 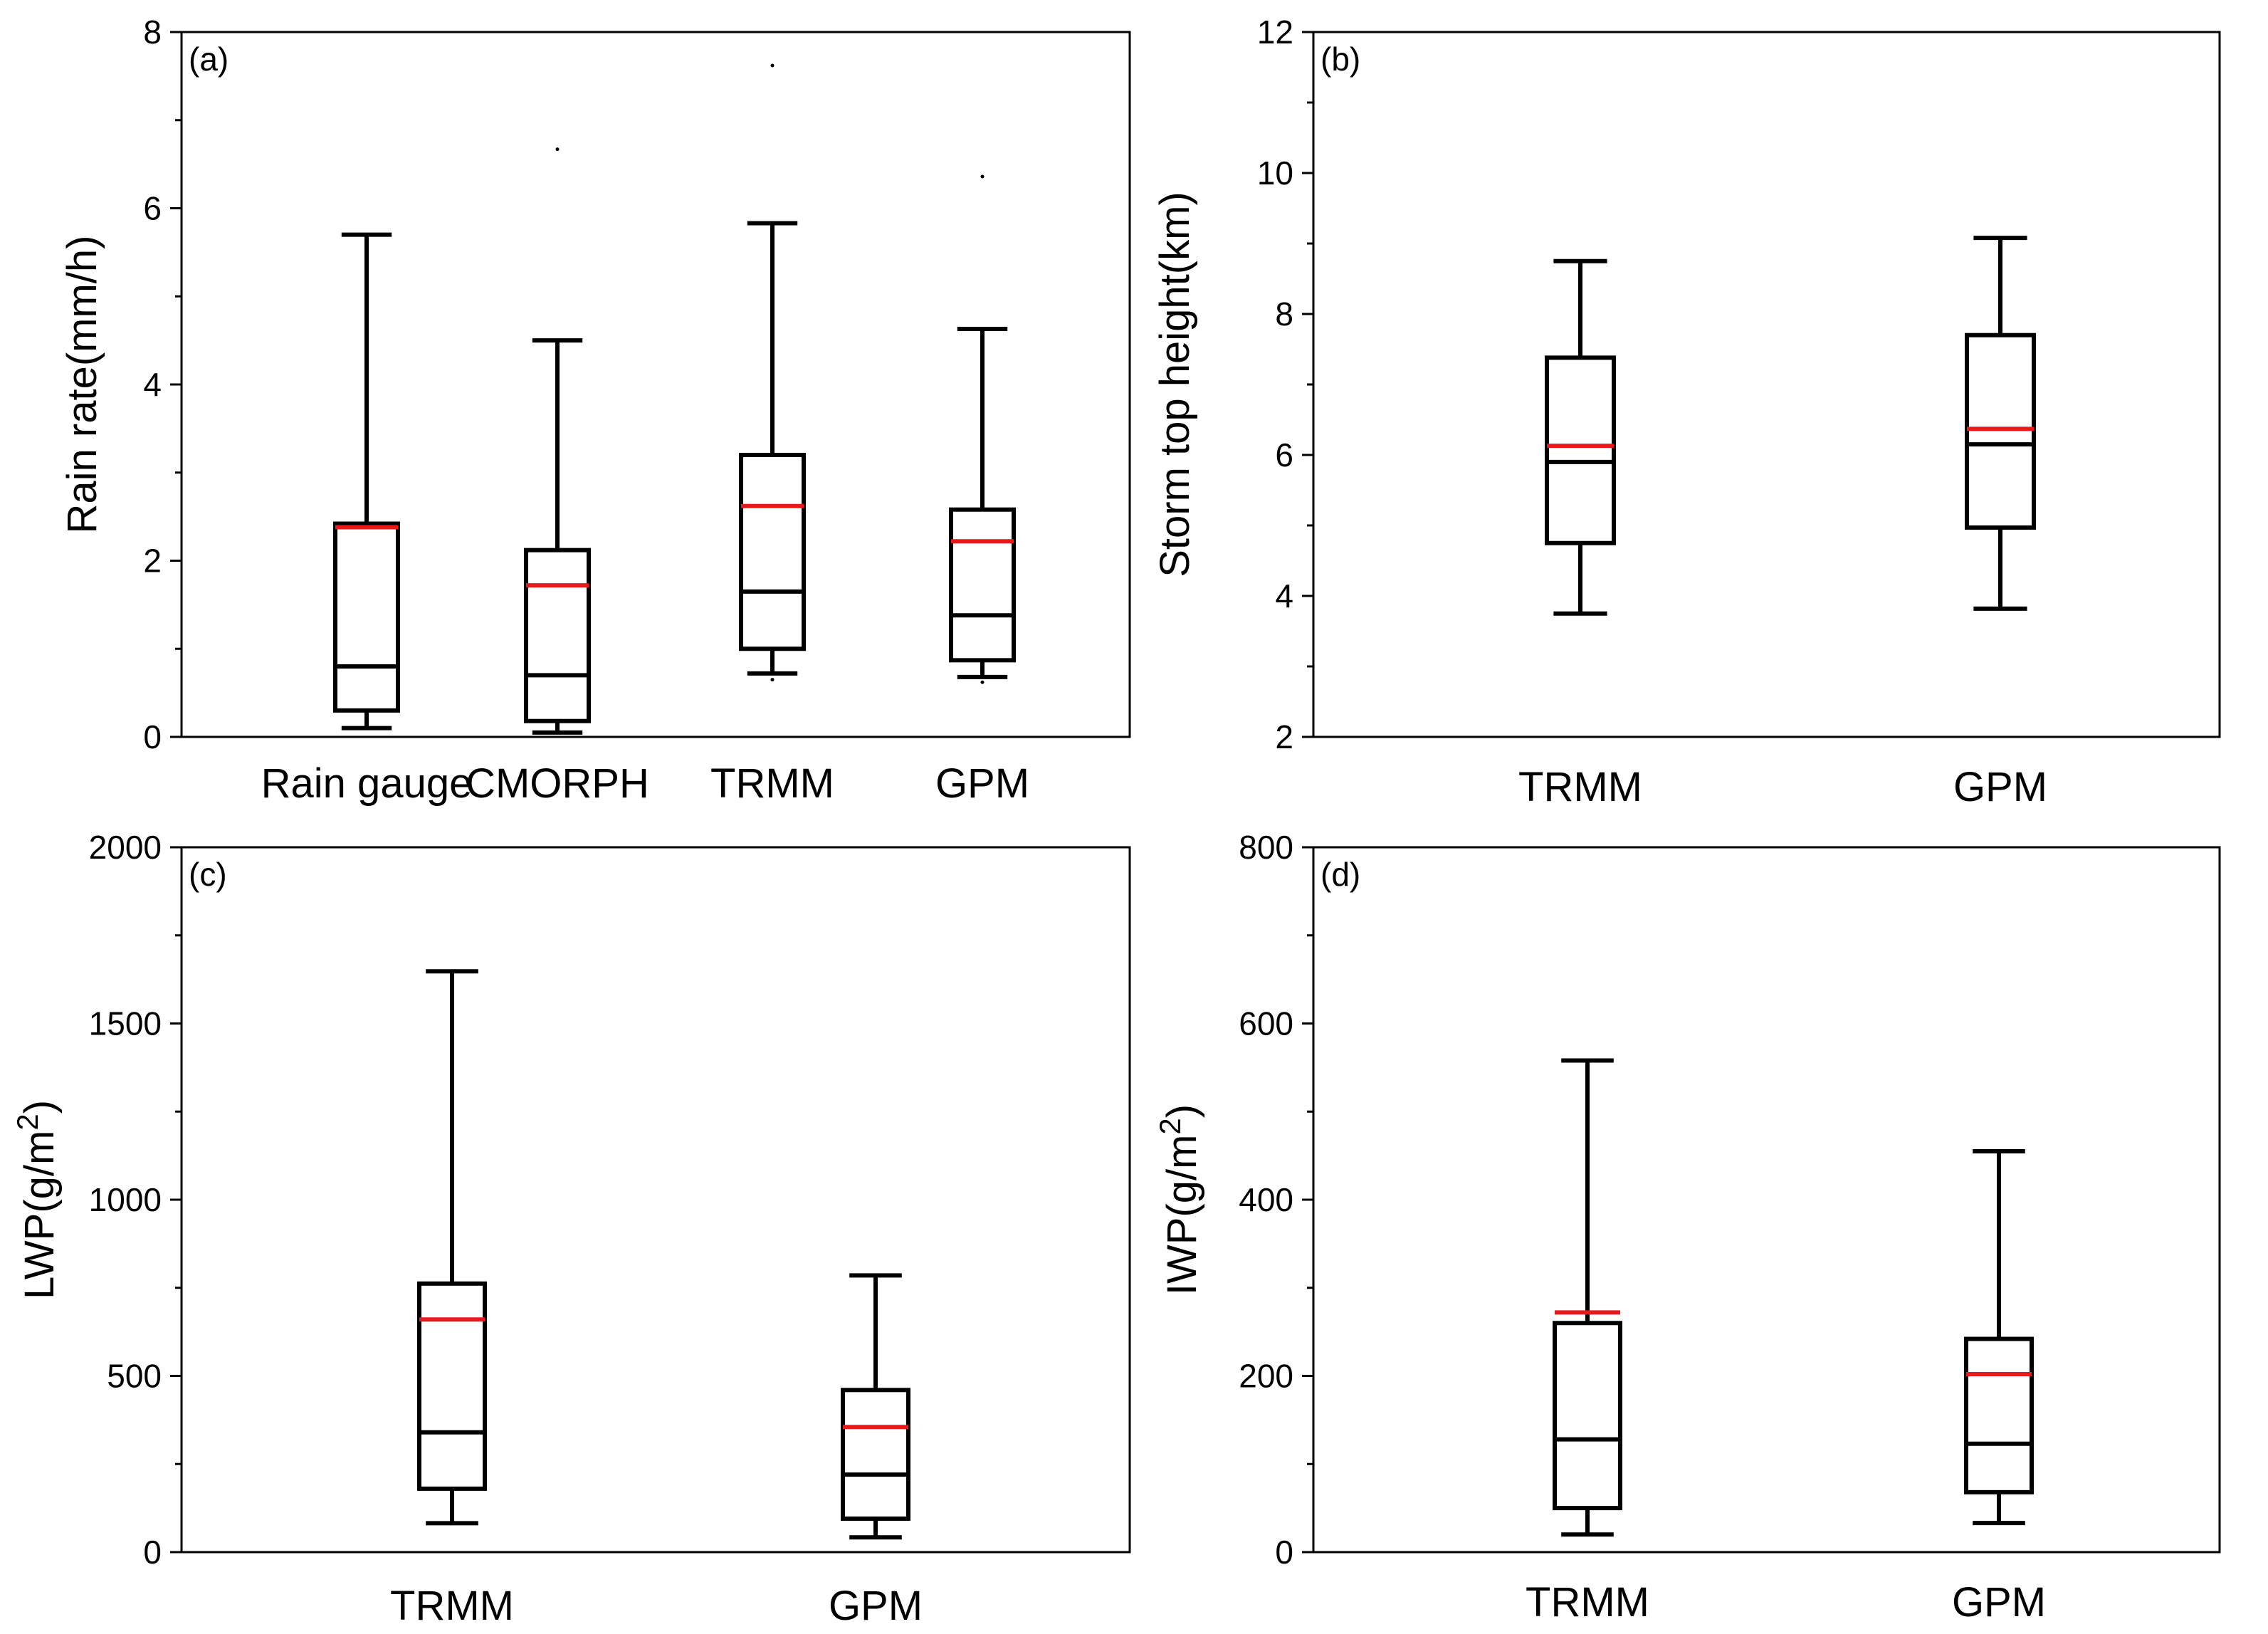 What do you see at coordinates (1266, 1376) in the screenshot?
I see `y-tick-label: 200` at bounding box center [1266, 1376].